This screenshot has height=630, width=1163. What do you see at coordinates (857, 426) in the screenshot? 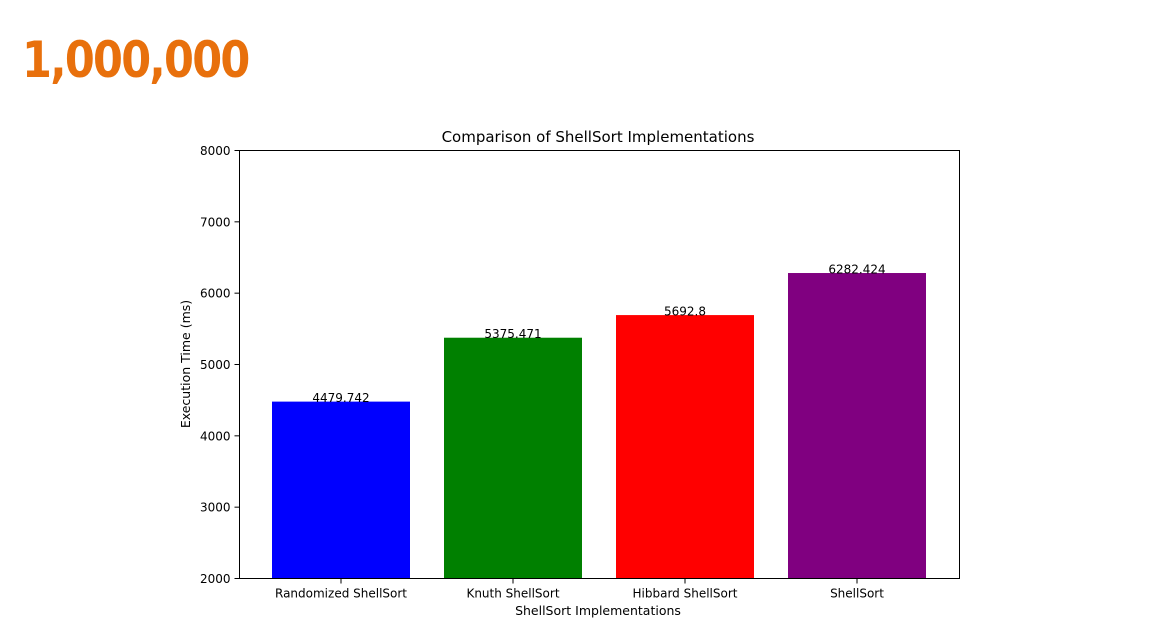
I see `bar-shellsort` at bounding box center [857, 426].